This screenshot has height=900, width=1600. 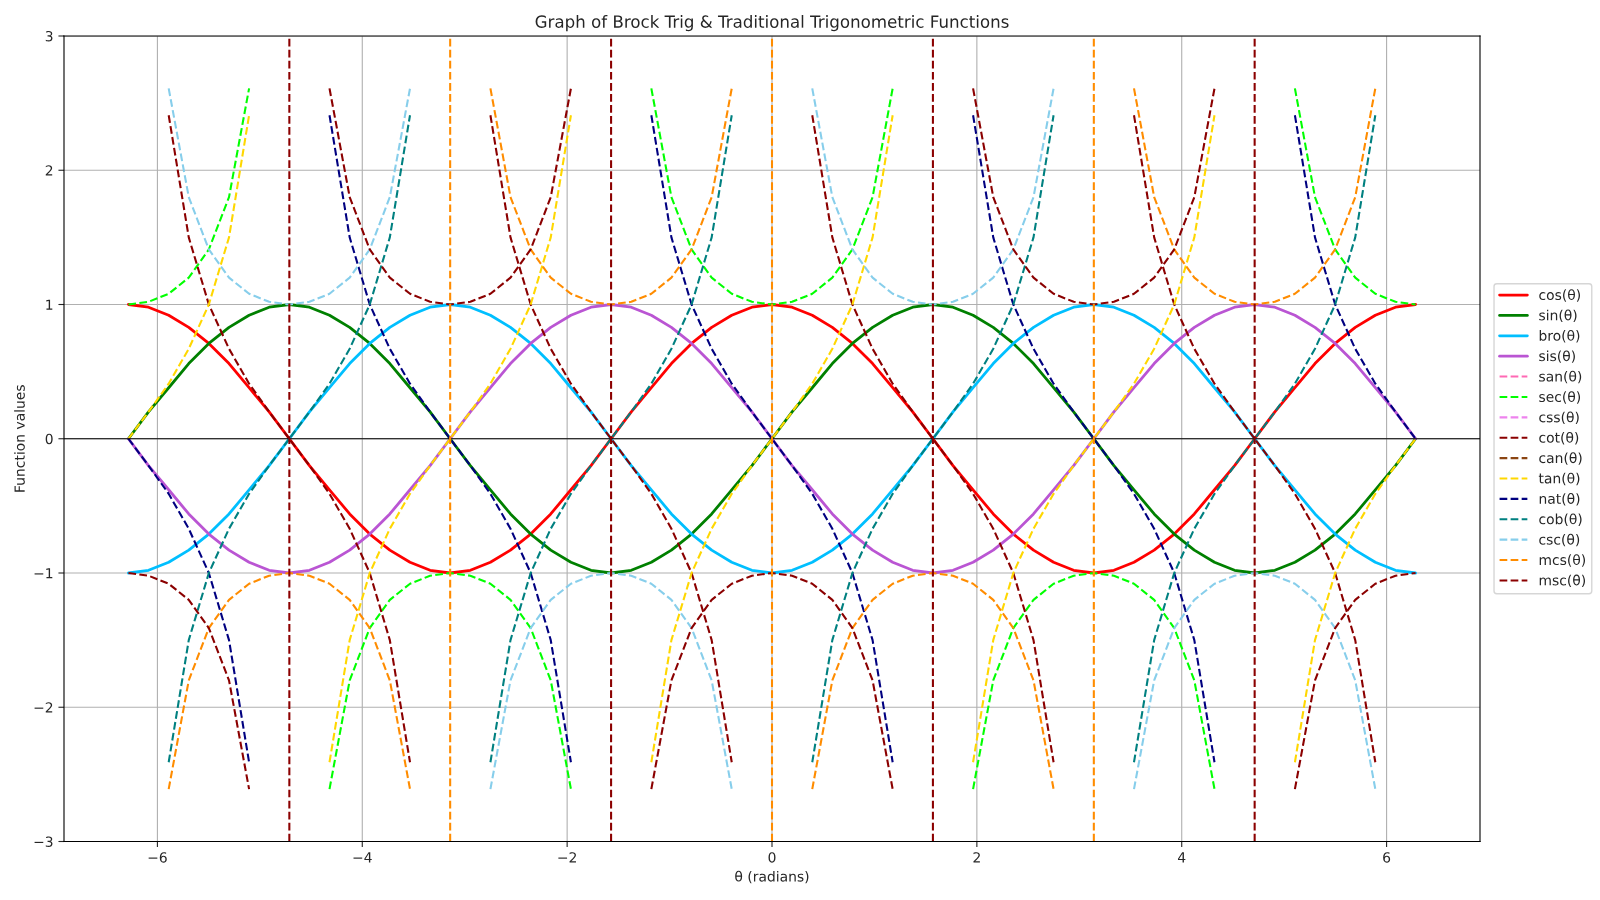 What do you see at coordinates (1559, 540) in the screenshot?
I see `legend-label: csc(θ)` at bounding box center [1559, 540].